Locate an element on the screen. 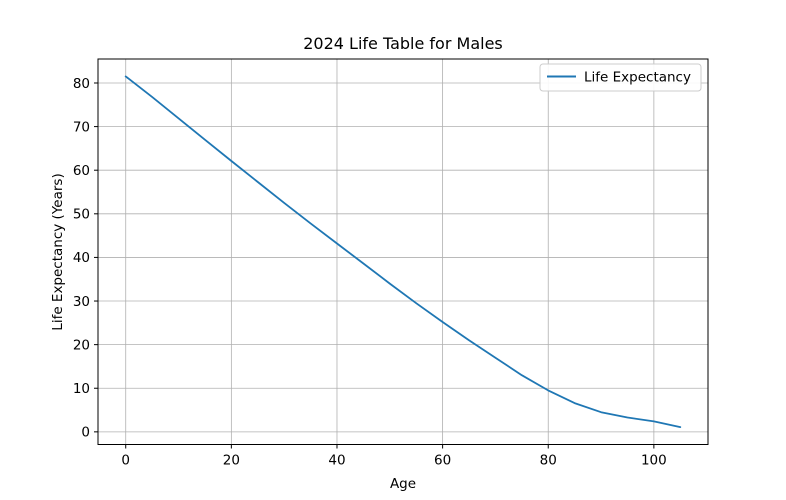 The image size is (786, 500). y-tick-label: 30 is located at coordinates (81, 302).